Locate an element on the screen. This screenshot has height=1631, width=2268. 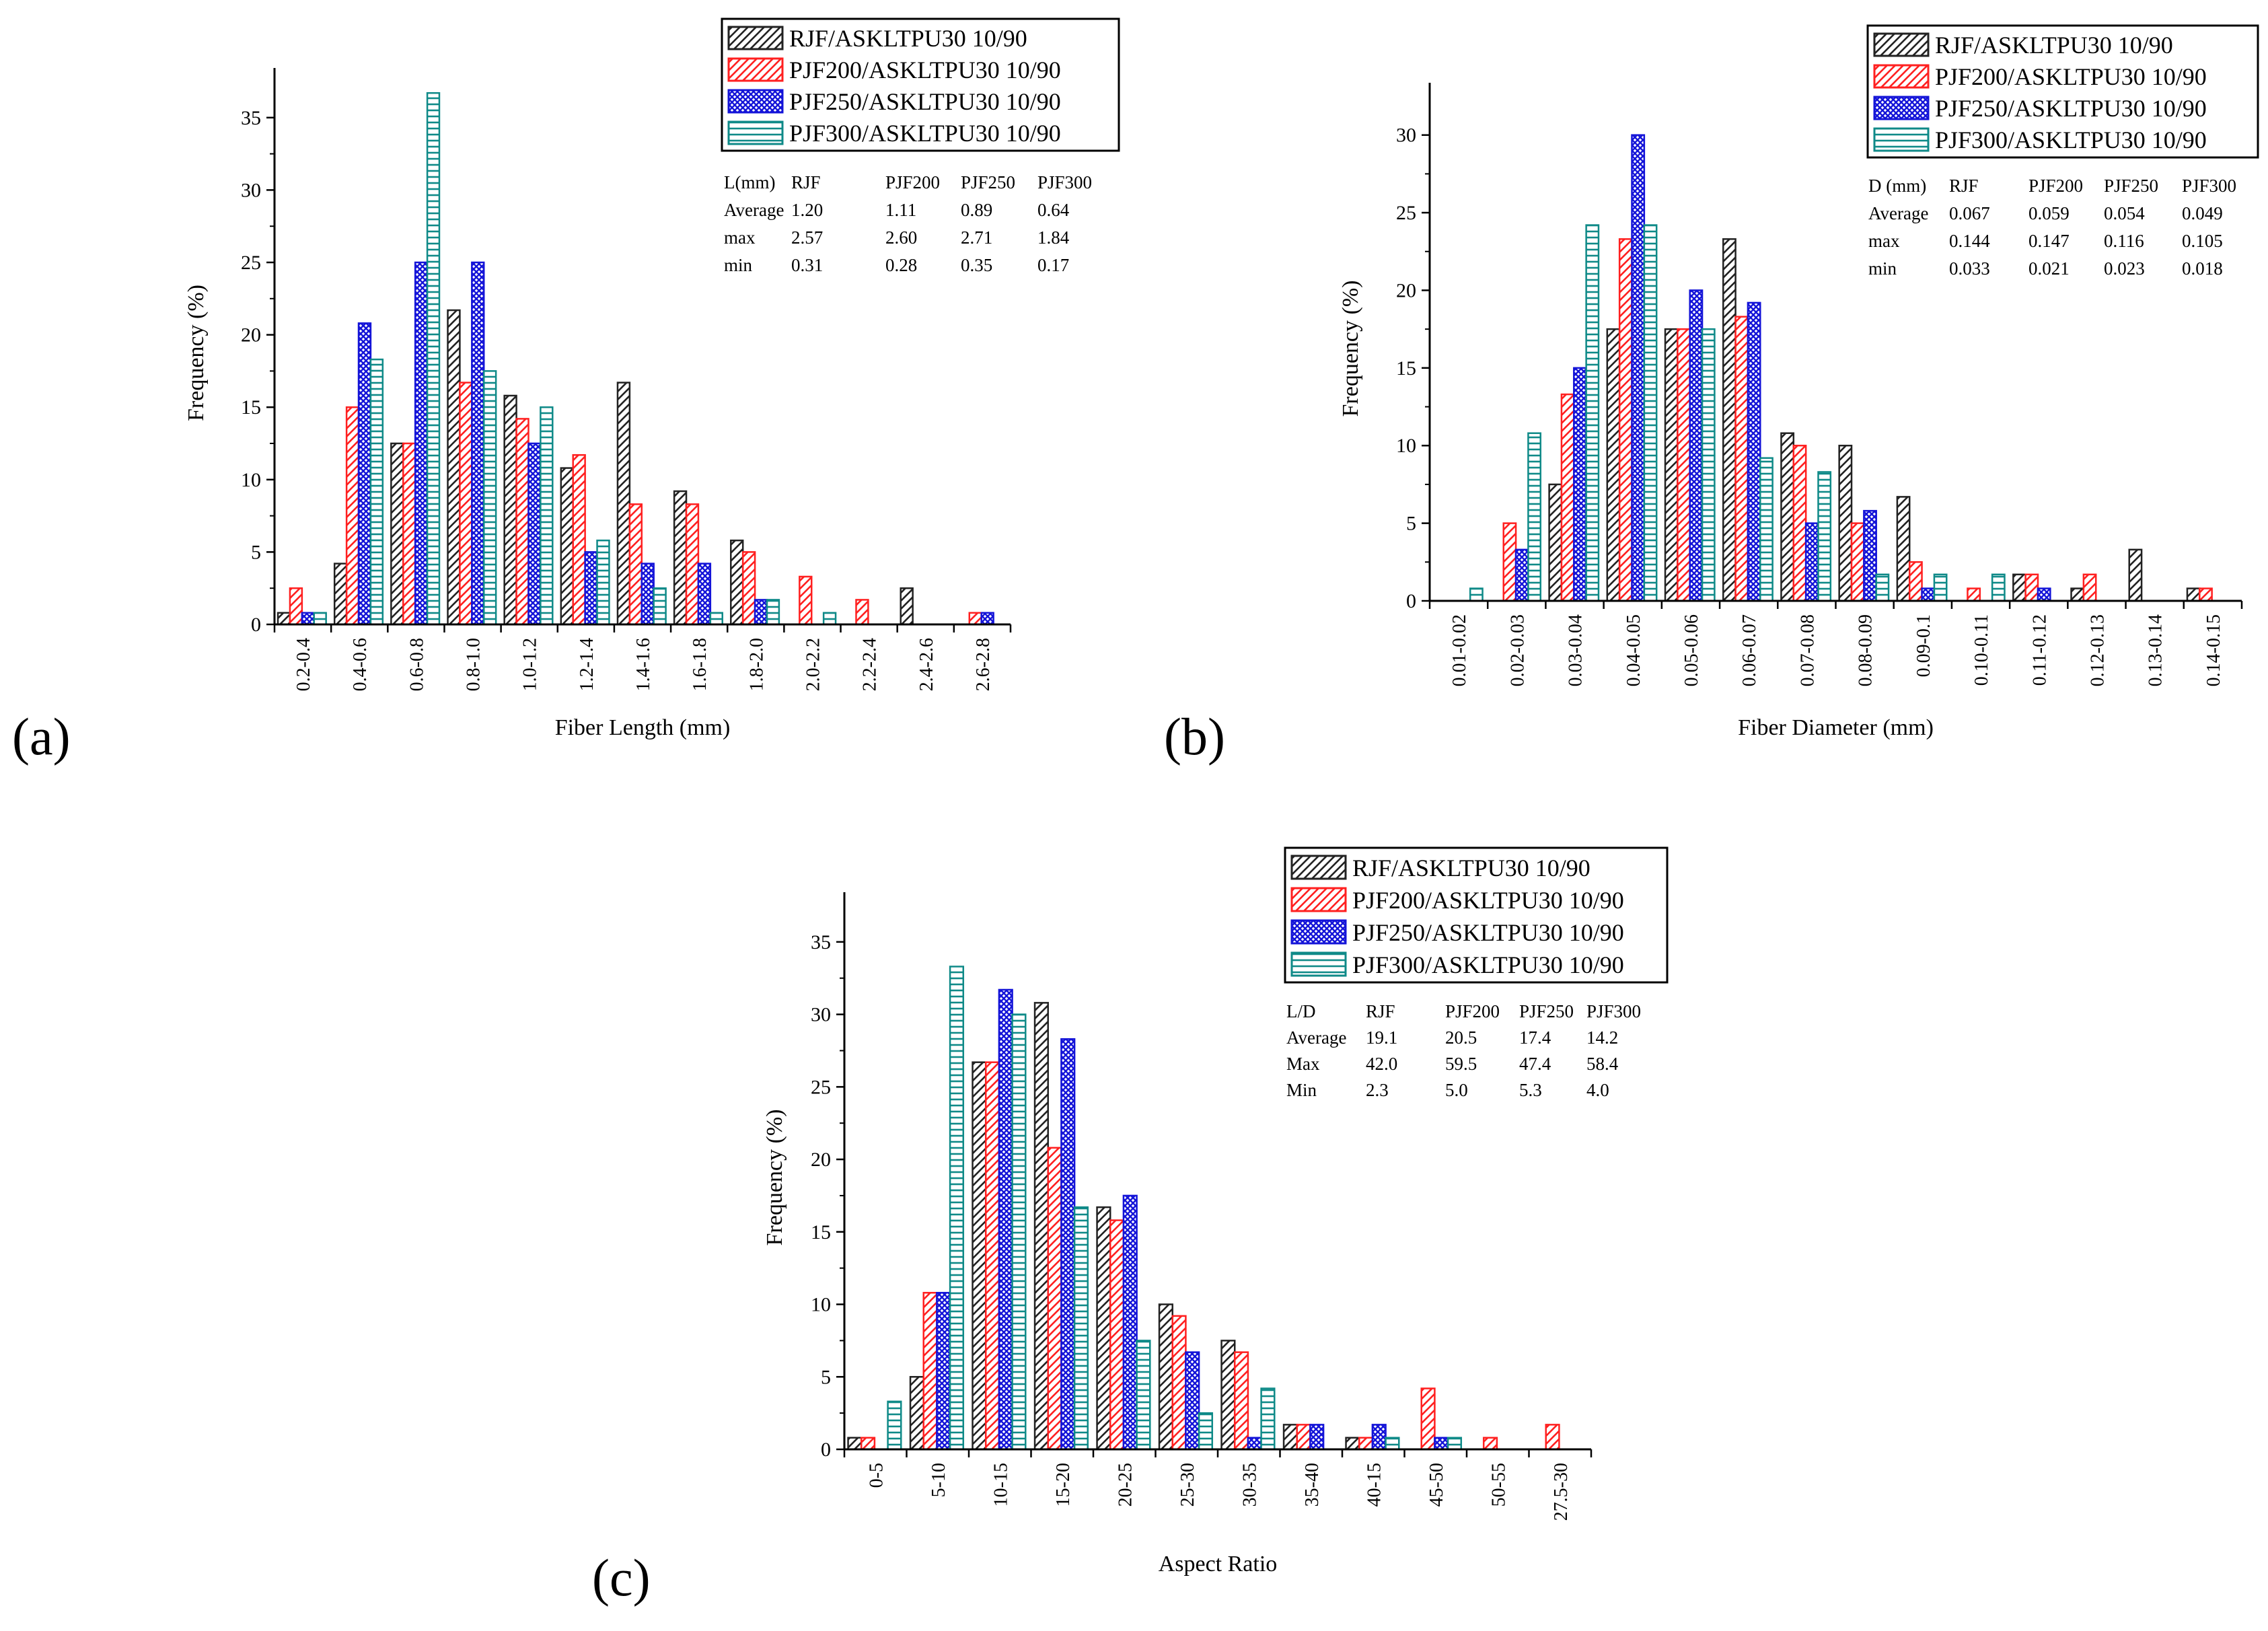
y-tick-label-0: 0 is located at coordinates (256, 625).